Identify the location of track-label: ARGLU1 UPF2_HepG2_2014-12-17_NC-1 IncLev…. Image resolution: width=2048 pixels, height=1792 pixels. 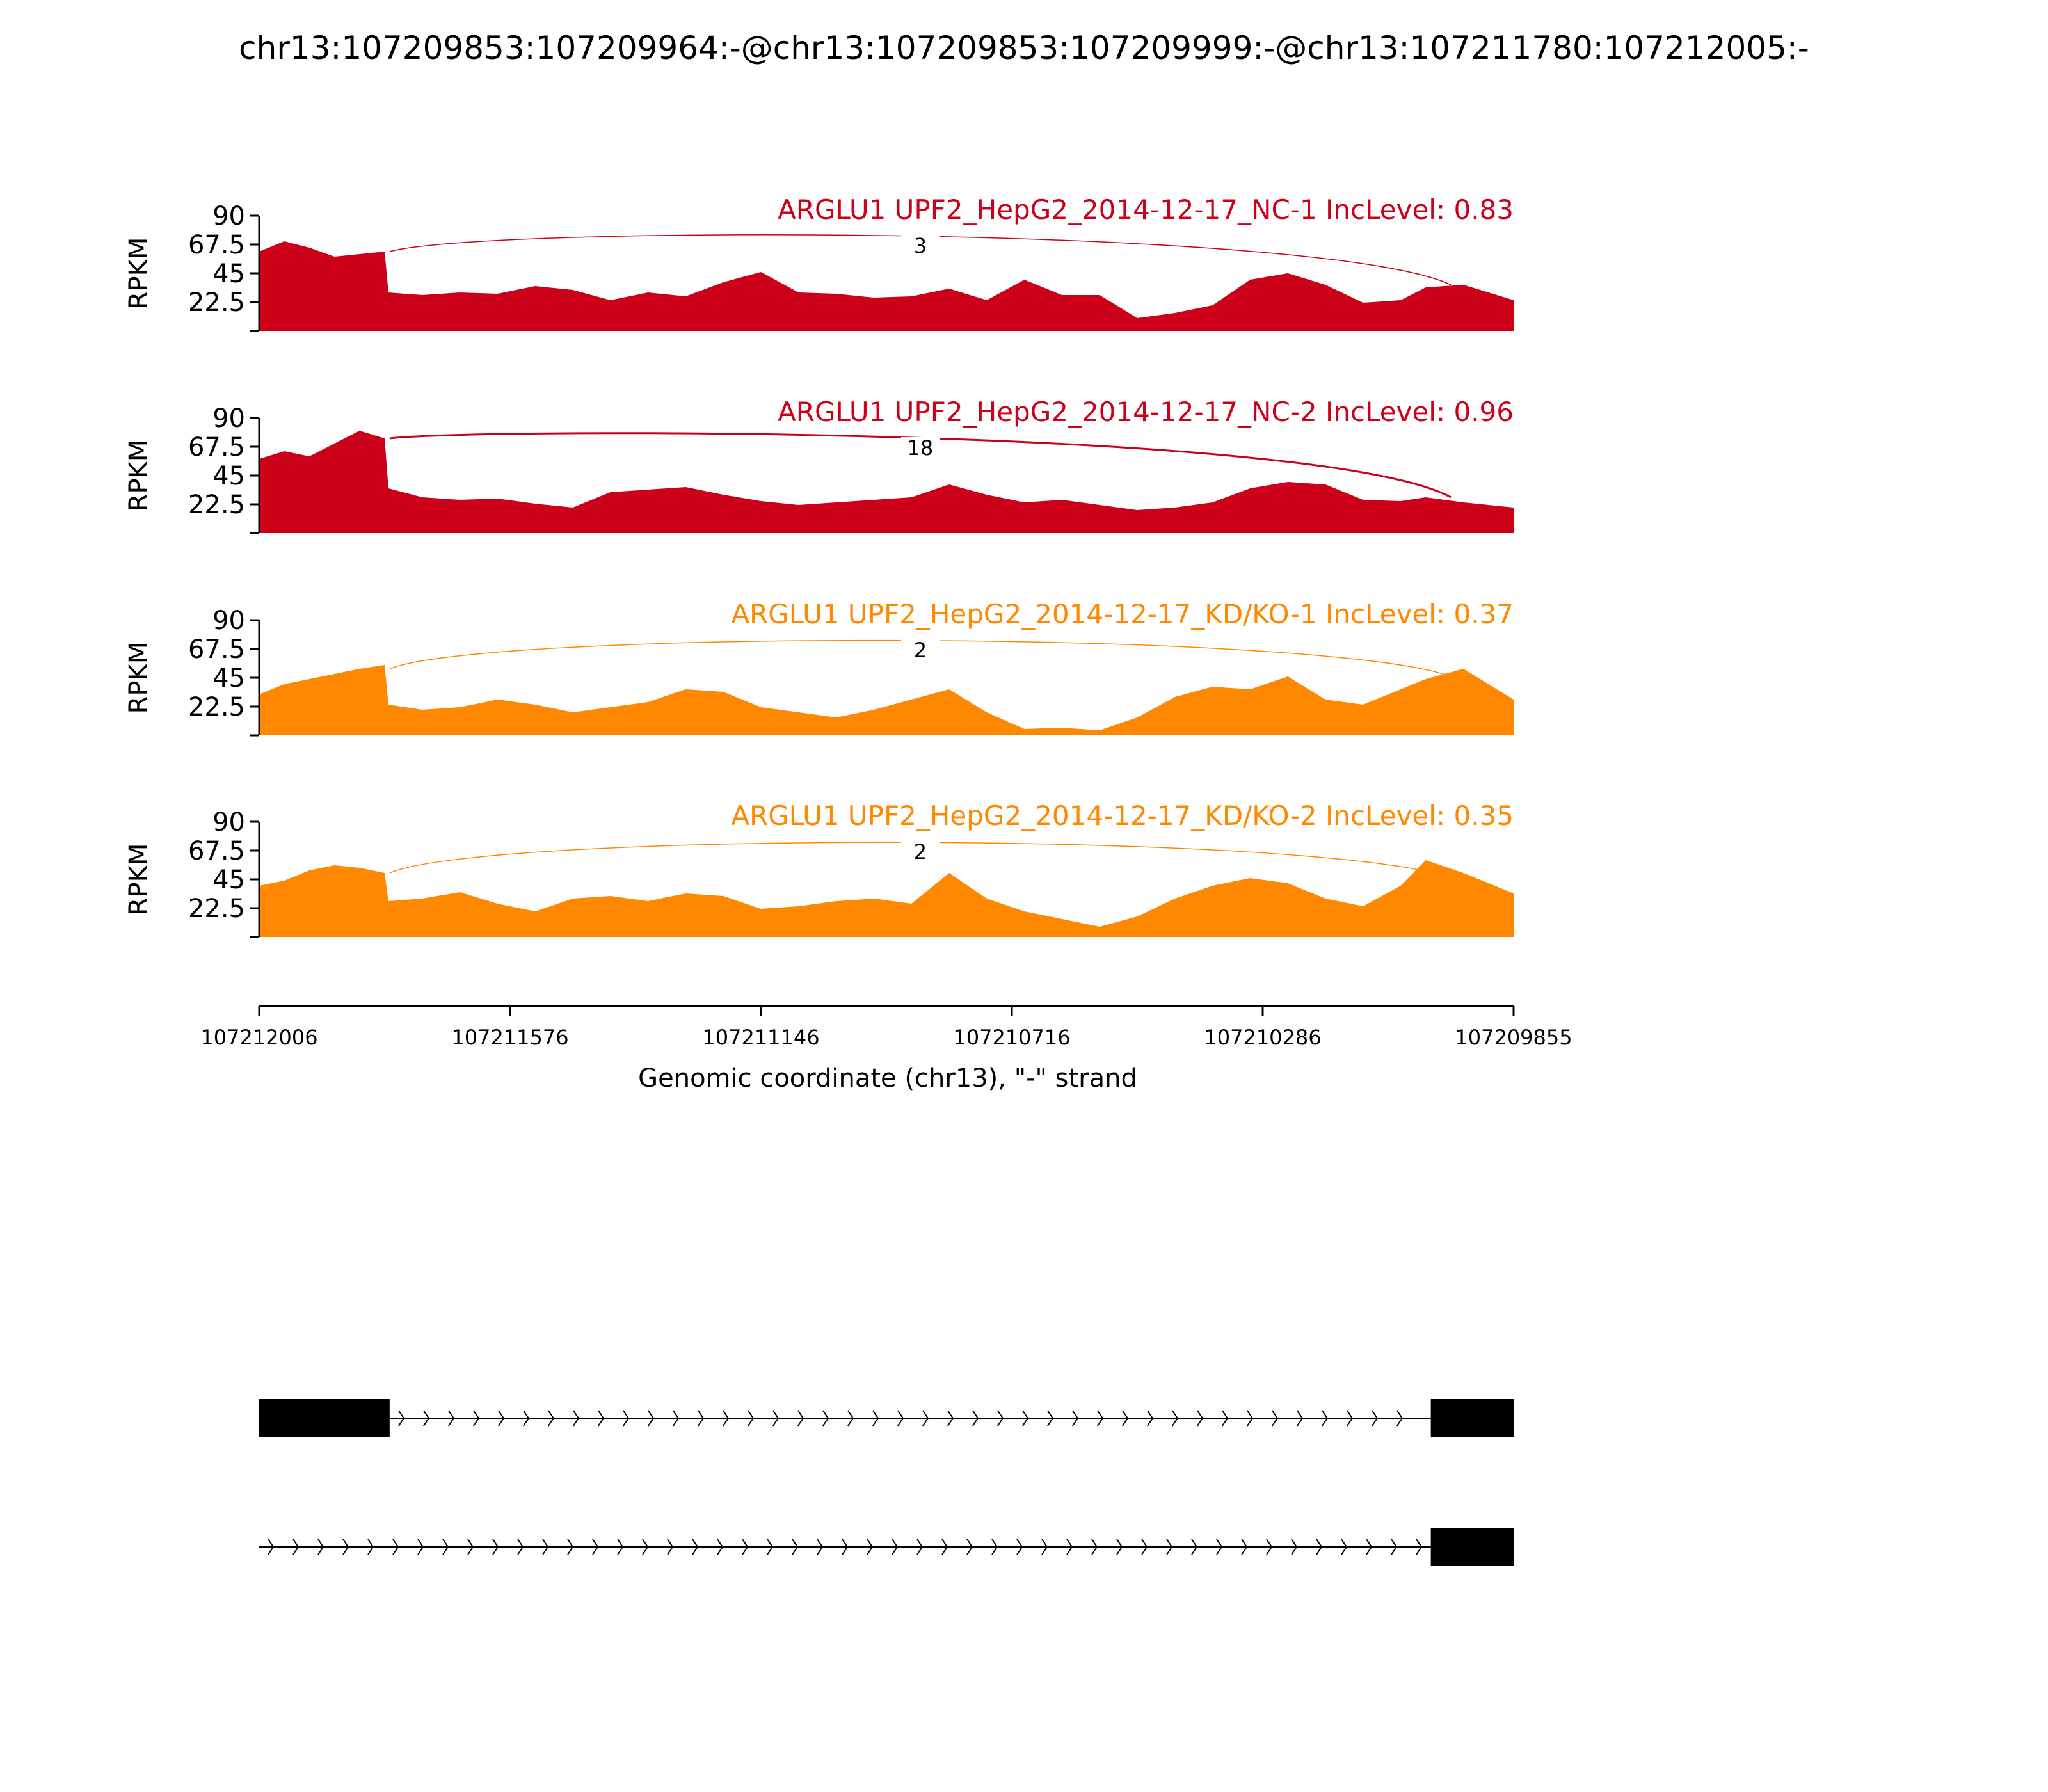
(1146, 209).